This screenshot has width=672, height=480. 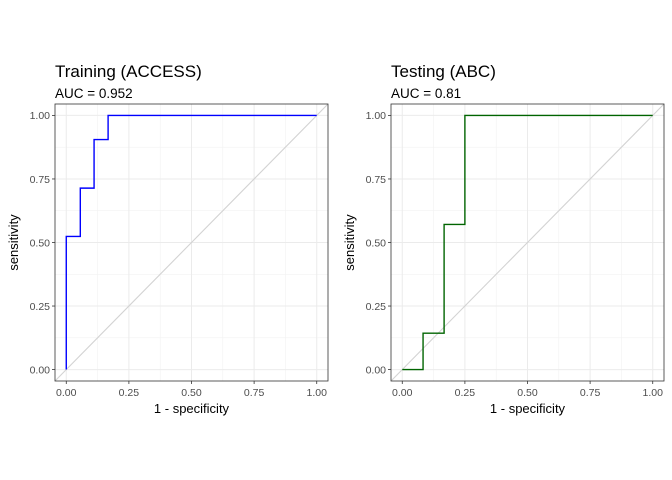 I want to click on chart-title: Testing (ABC), so click(x=443, y=71).